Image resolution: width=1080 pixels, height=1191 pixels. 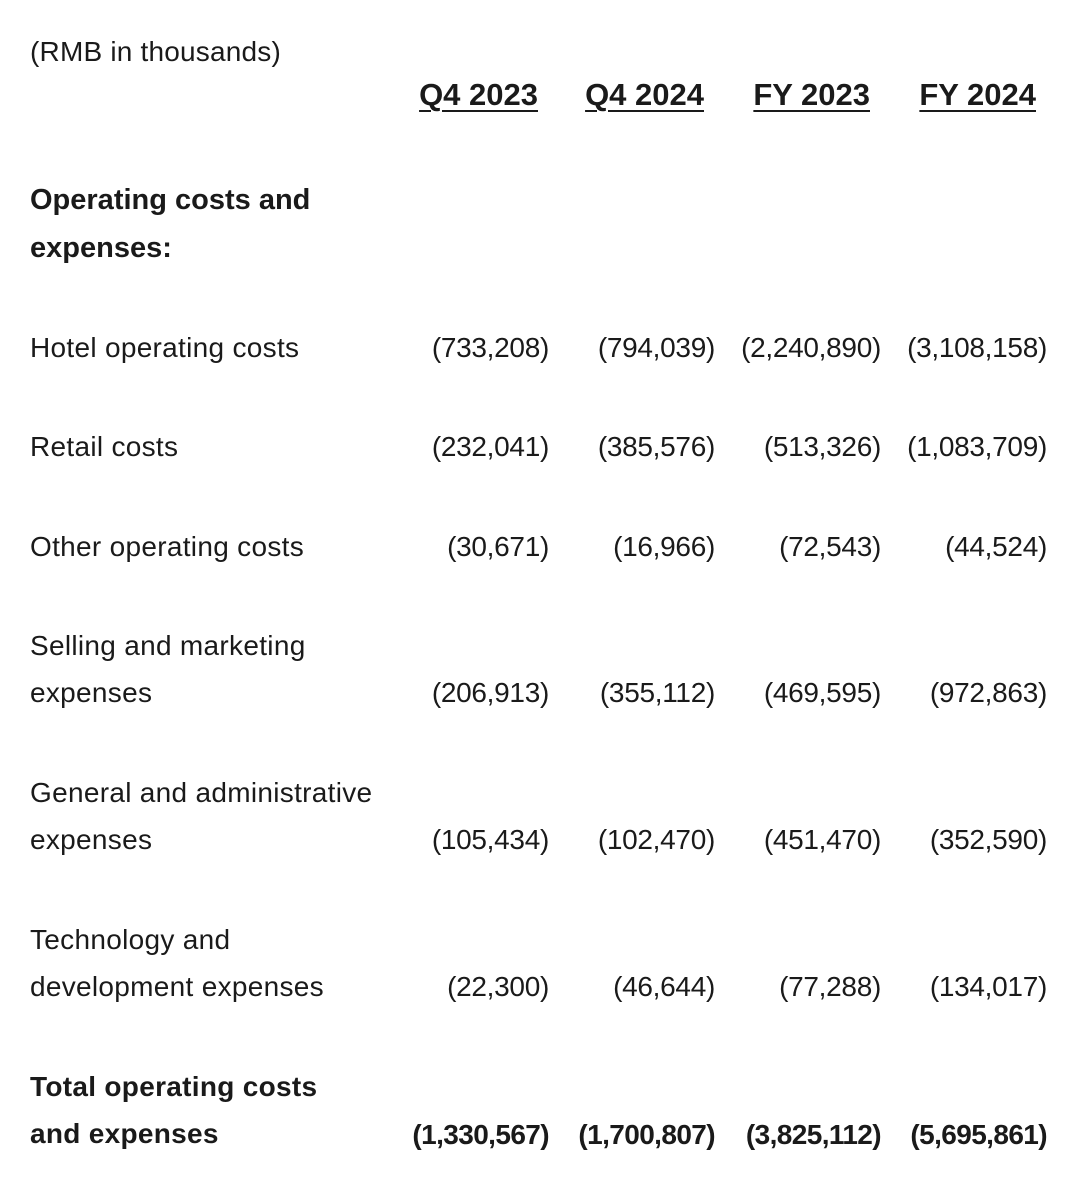 What do you see at coordinates (167, 546) in the screenshot?
I see `row-label: Other operating costs` at bounding box center [167, 546].